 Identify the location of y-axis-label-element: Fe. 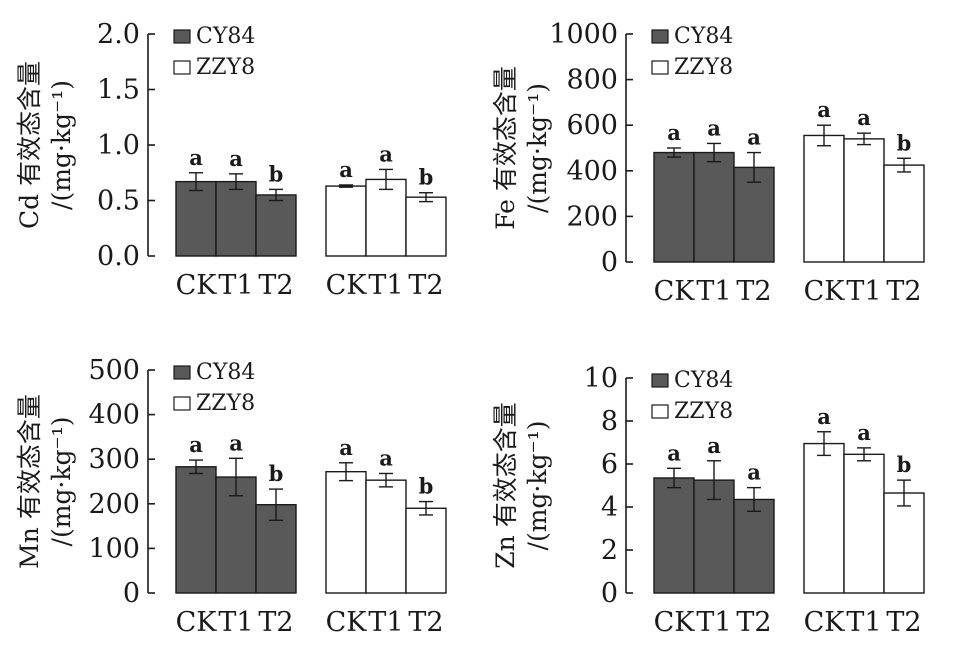
(505, 210).